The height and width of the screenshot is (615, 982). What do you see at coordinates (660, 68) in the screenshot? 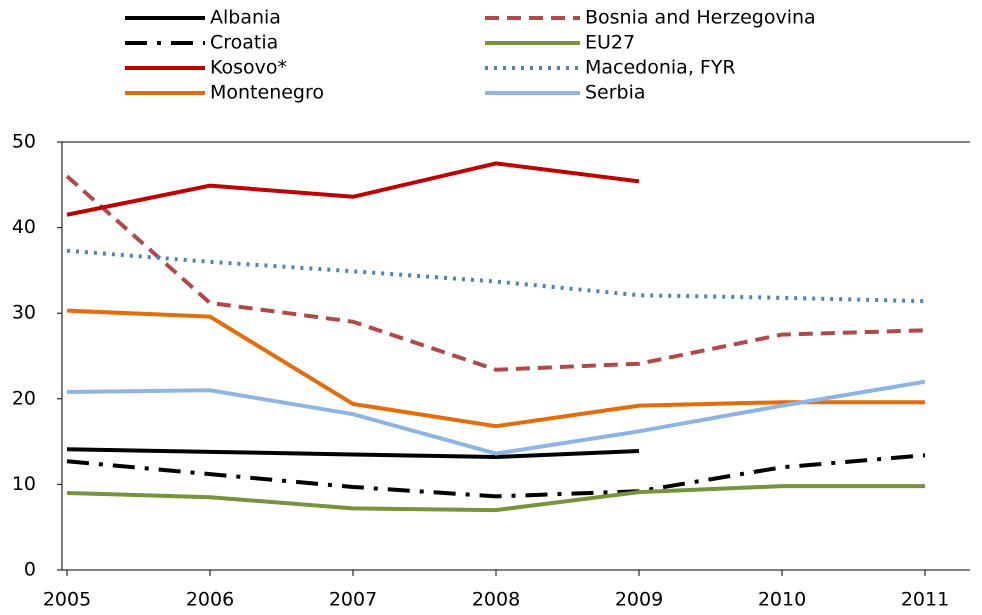
I see `legend-label: Macedonia, FYR` at bounding box center [660, 68].